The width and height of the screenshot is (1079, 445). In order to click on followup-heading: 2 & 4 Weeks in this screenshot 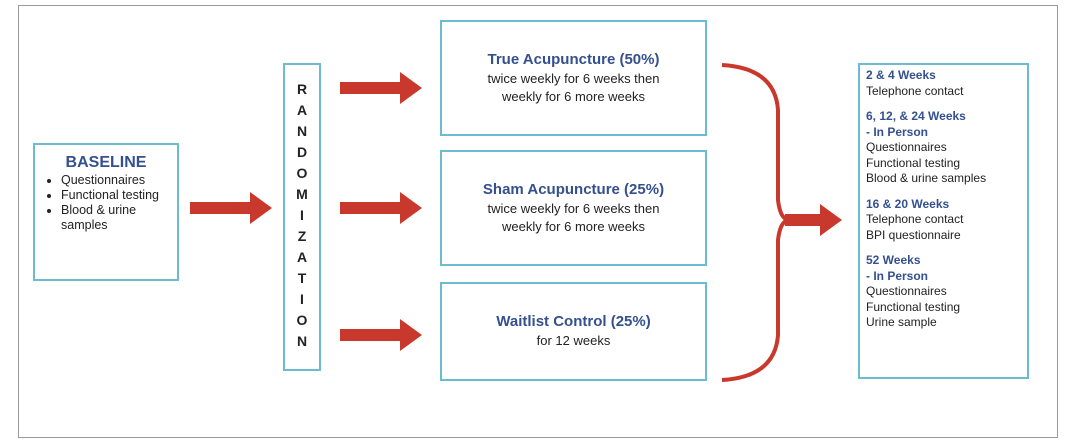, I will do `click(901, 75)`.